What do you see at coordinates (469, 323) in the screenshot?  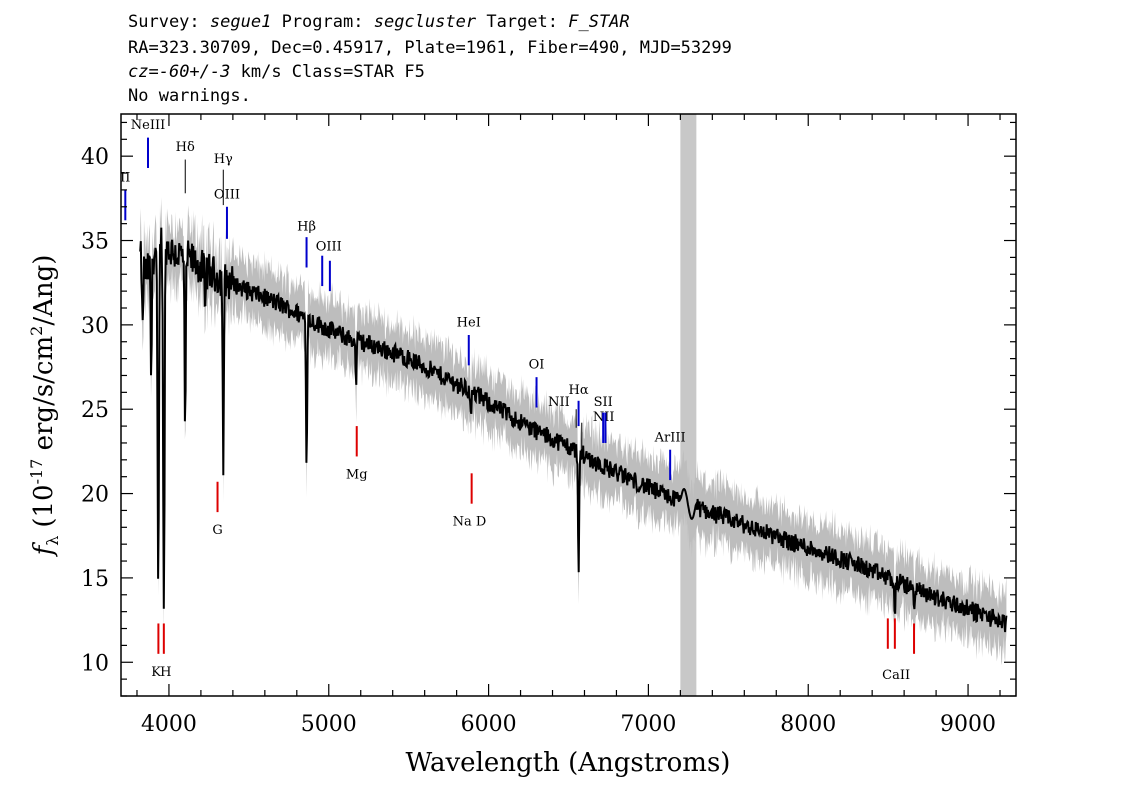 I see `emission-line-label: HeI` at bounding box center [469, 323].